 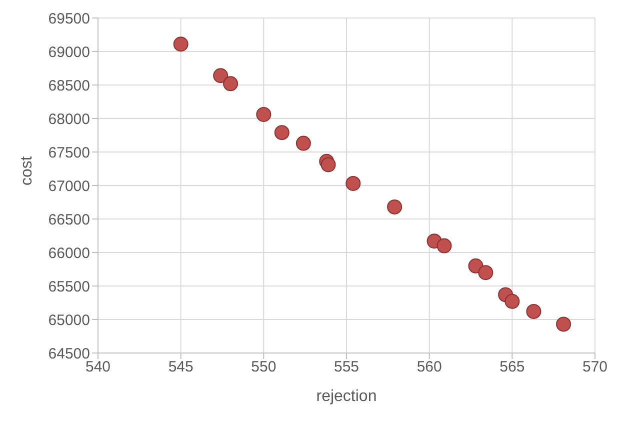 What do you see at coordinates (69, 253) in the screenshot?
I see `y-tick-label: 66000` at bounding box center [69, 253].